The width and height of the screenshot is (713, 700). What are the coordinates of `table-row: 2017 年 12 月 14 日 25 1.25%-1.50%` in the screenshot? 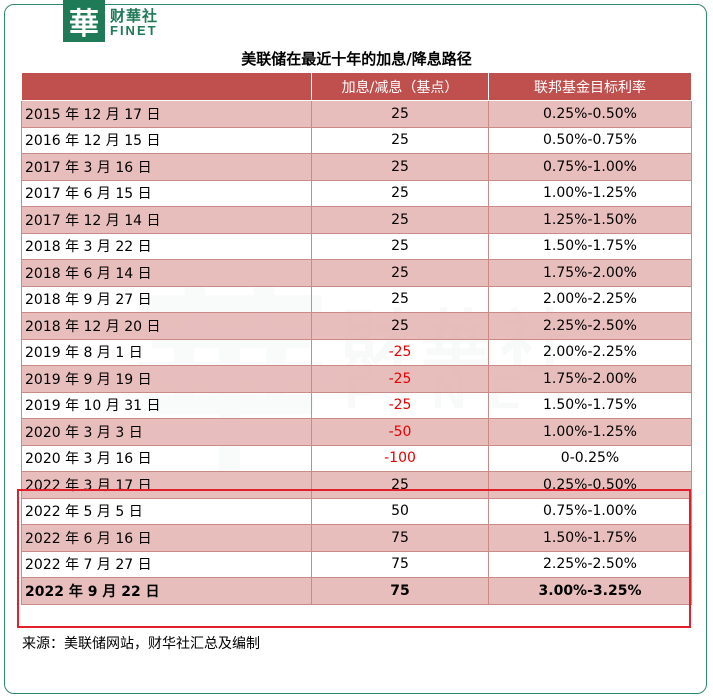 It's located at (356, 220).